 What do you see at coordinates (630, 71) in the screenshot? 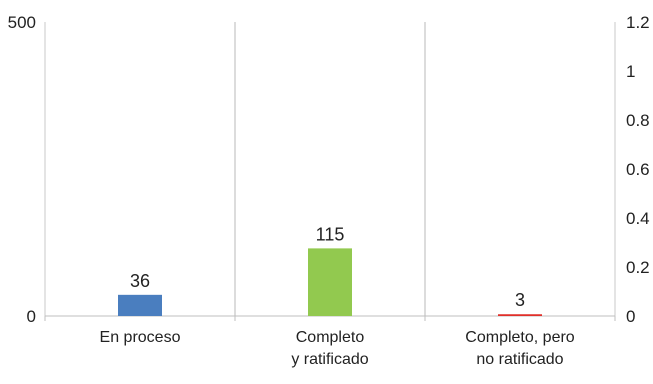
I see `y2-tick-label: 1` at bounding box center [630, 71].